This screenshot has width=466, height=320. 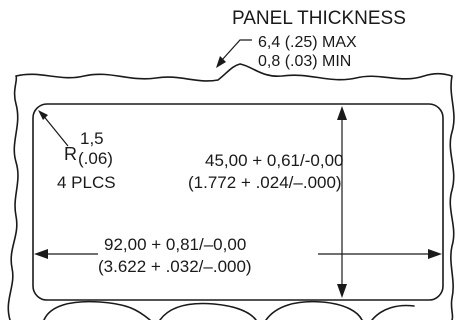 What do you see at coordinates (342, 291) in the screenshot?
I see `height-arrow-bottom` at bounding box center [342, 291].